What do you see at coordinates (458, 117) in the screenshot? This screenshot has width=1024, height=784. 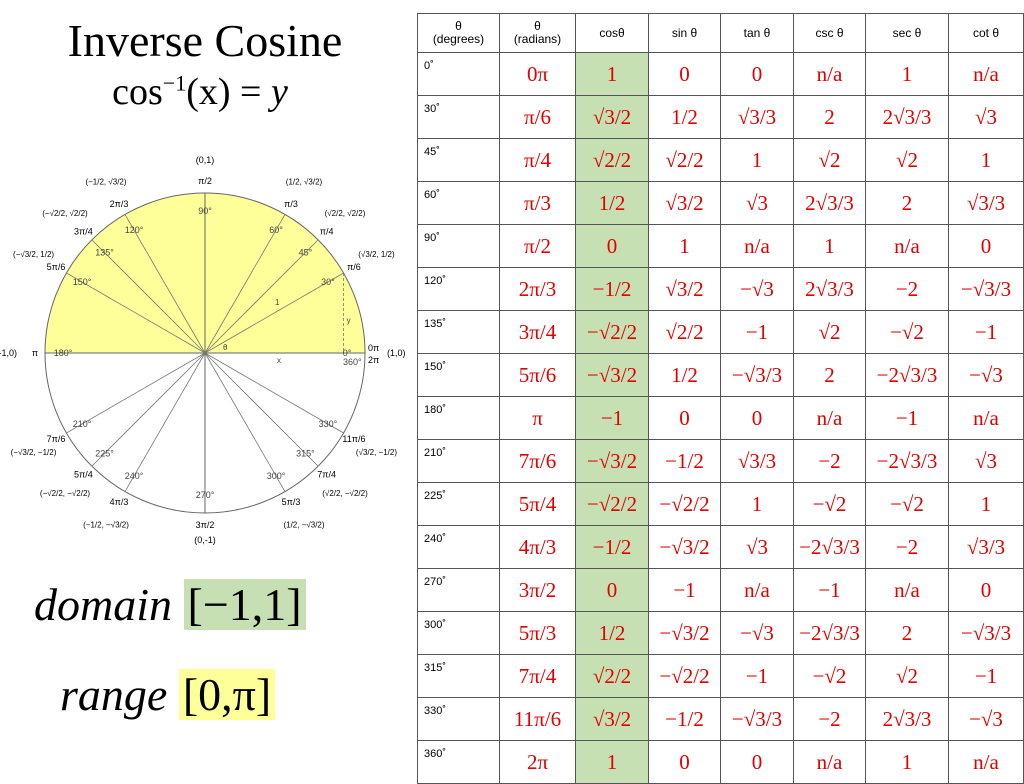 I see `degree-cell: 30˚` at bounding box center [458, 117].